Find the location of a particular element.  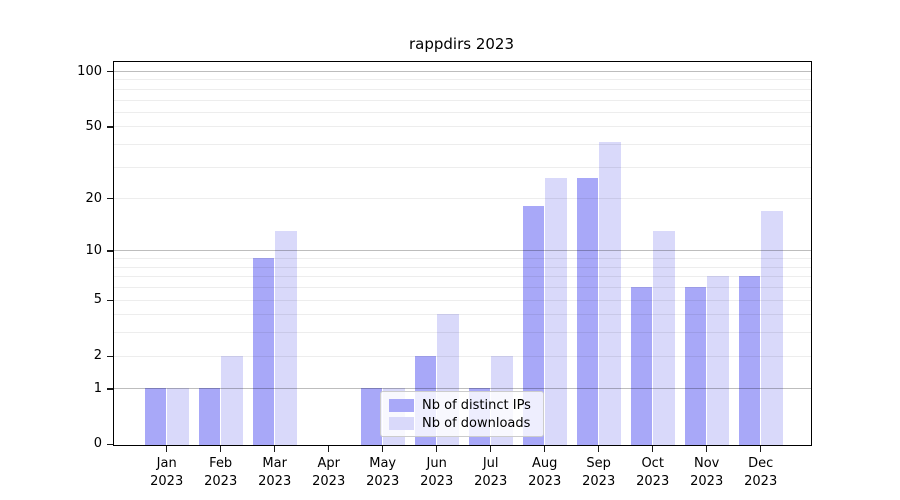

y-tick-label: 5 is located at coordinates (97, 299).